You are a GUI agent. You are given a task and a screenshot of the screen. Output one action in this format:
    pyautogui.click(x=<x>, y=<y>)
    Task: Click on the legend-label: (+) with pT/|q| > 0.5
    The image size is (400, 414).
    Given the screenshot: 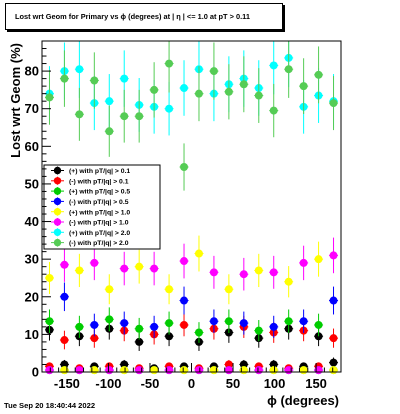 What is the action you would take?
    pyautogui.click(x=99, y=192)
    